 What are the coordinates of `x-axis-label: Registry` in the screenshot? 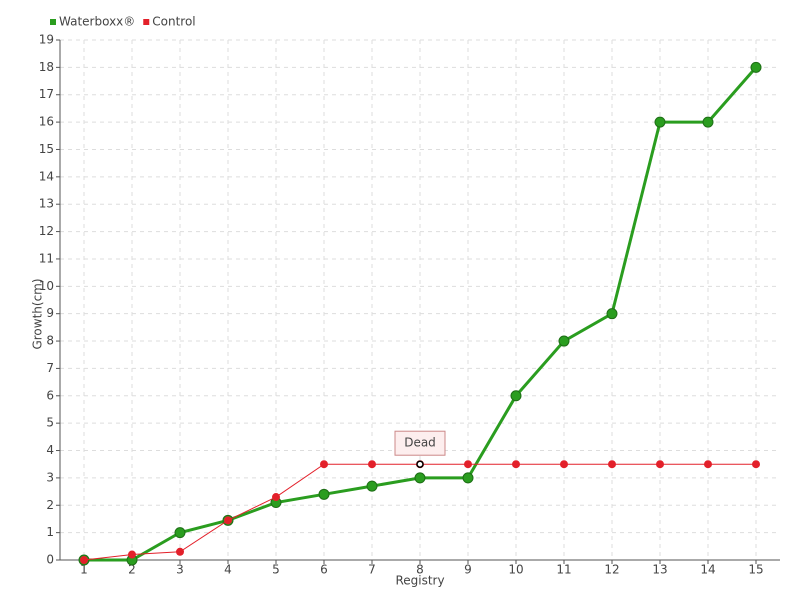 It's located at (419, 581).